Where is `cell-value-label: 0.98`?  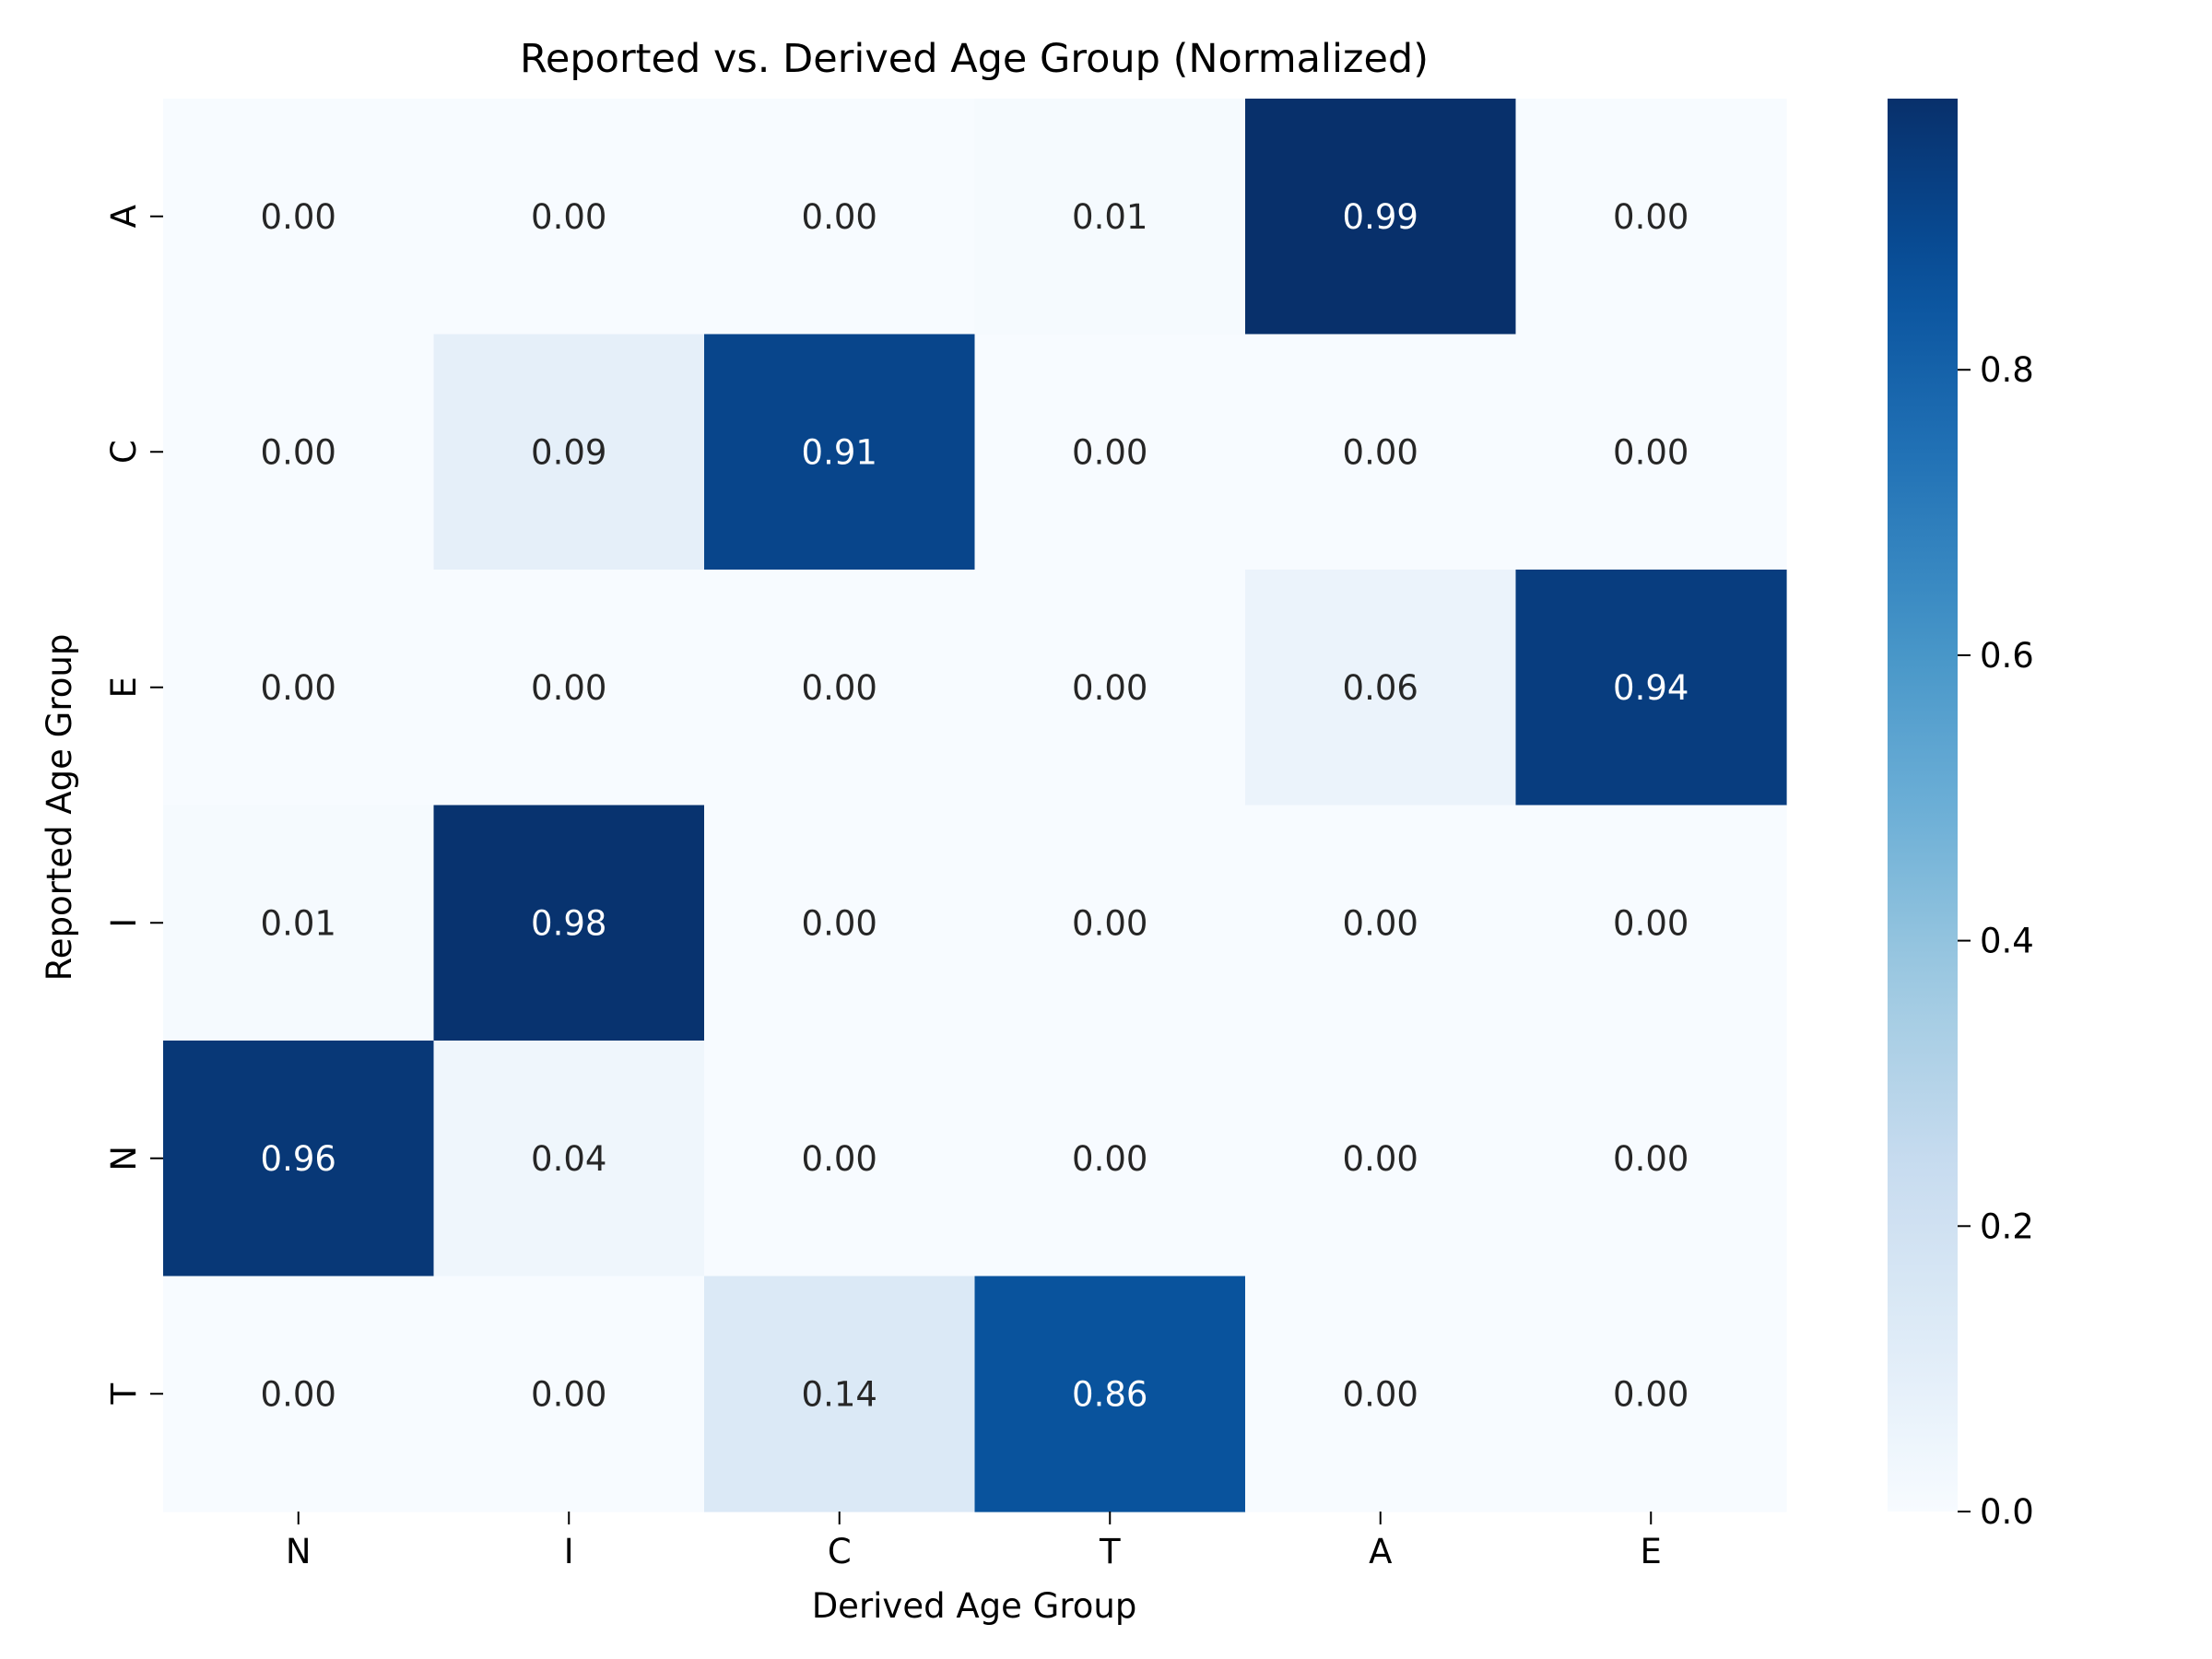
cell-value-label: 0.98 is located at coordinates (568, 923).